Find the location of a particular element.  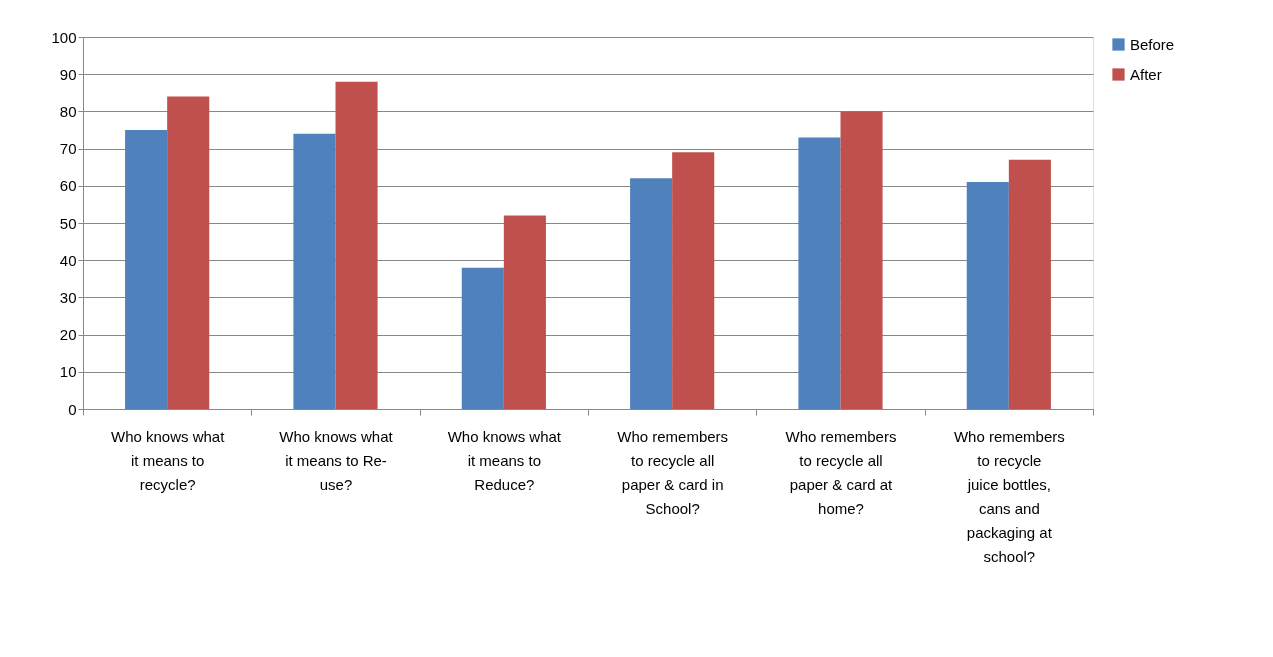

y-tick-label: 50 is located at coordinates (68, 223).